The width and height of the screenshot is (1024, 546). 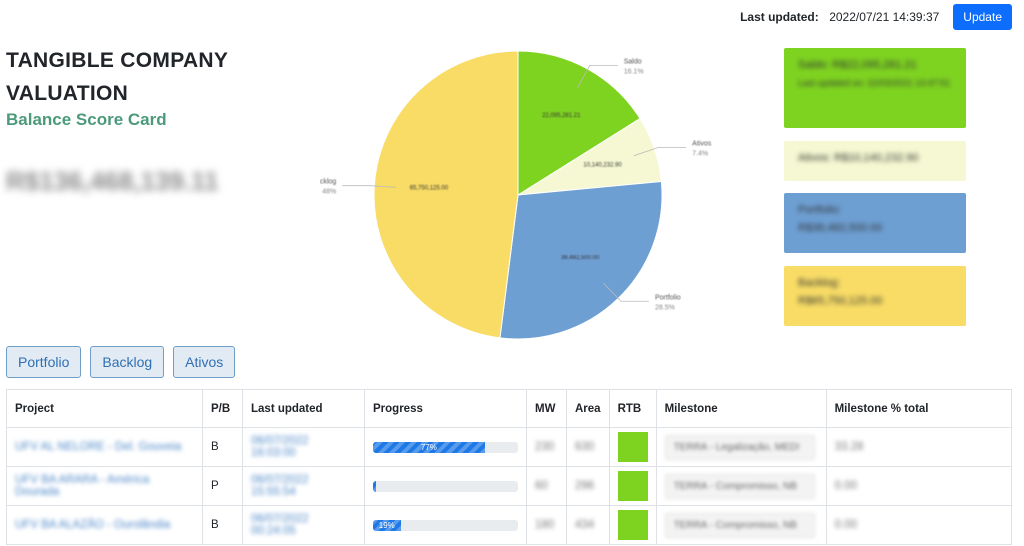 I want to click on card-ativos-value: Ativos: R$10,140,232.90, so click(x=858, y=158).